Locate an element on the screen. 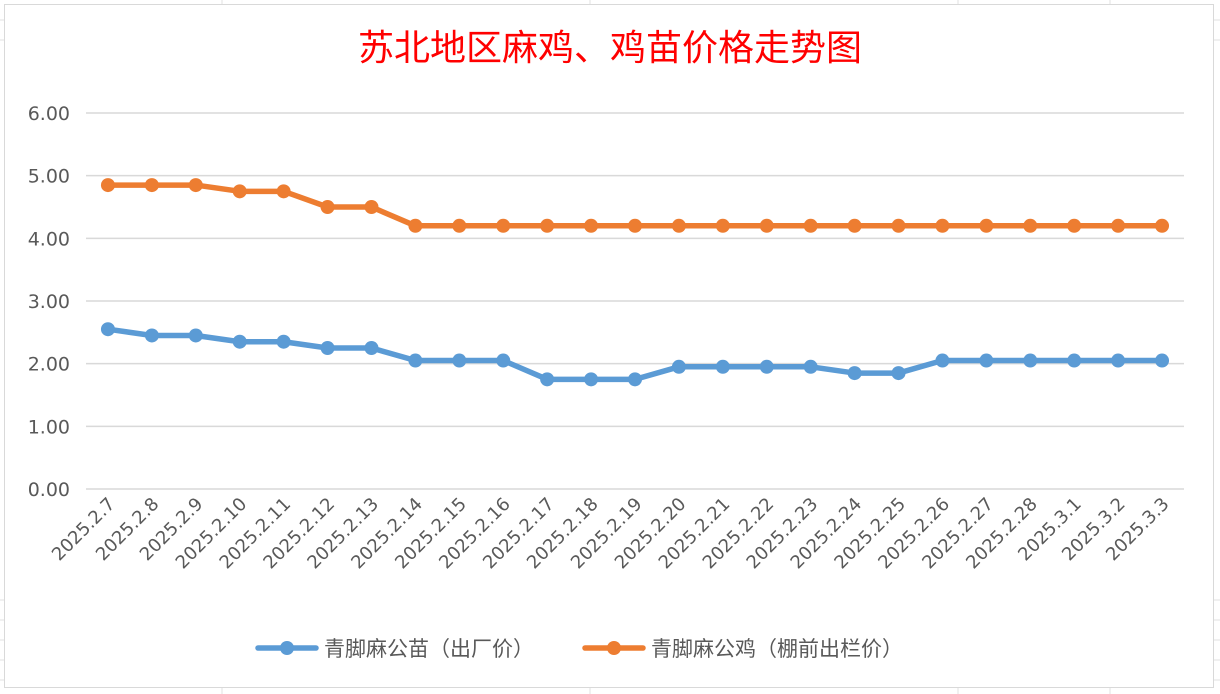 The width and height of the screenshot is (1220, 694). y-tick-label: 4.00 is located at coordinates (49, 239).